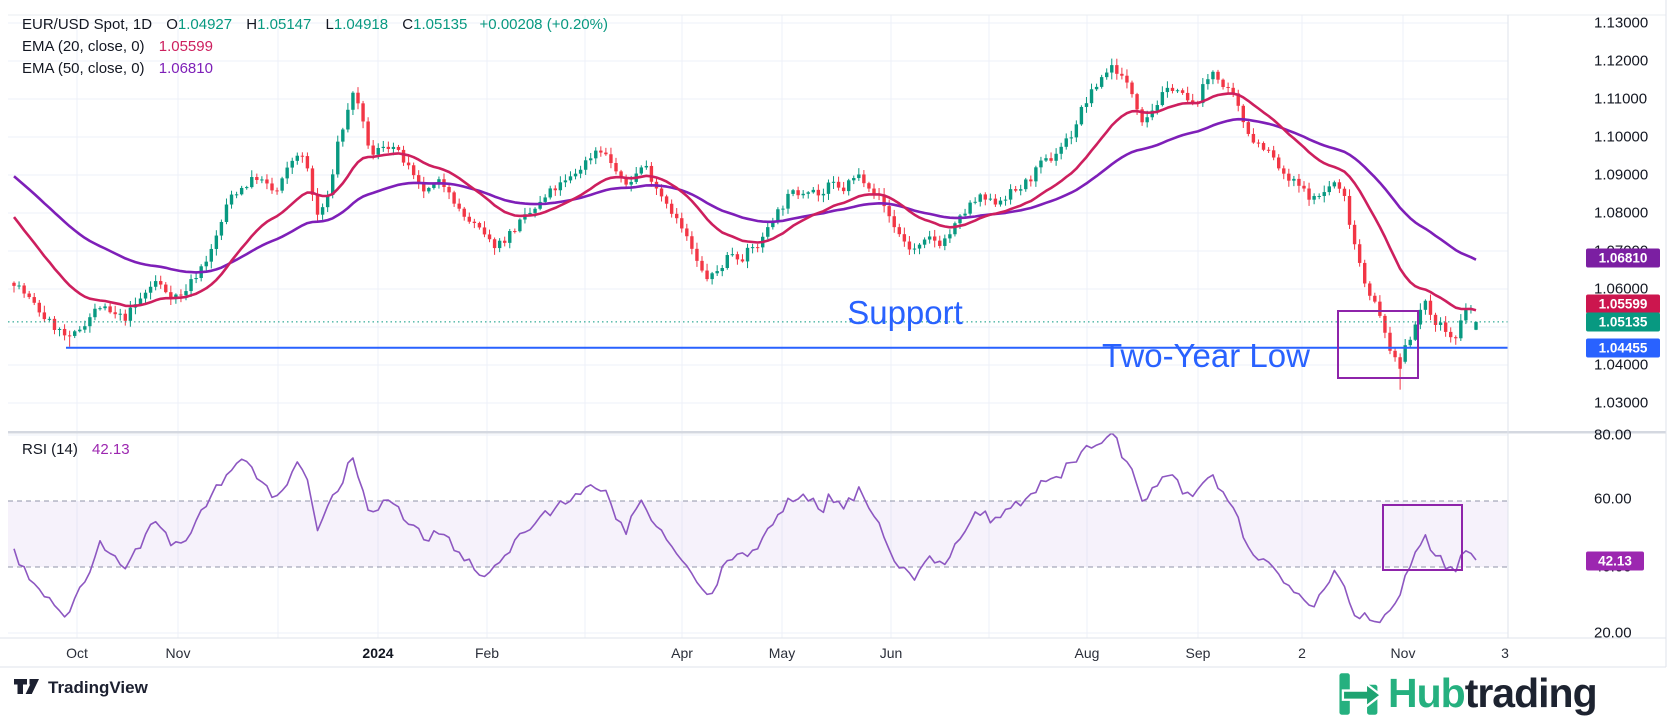 This screenshot has width=1675, height=718. I want to click on hubtrading-icon, so click(1360, 693).